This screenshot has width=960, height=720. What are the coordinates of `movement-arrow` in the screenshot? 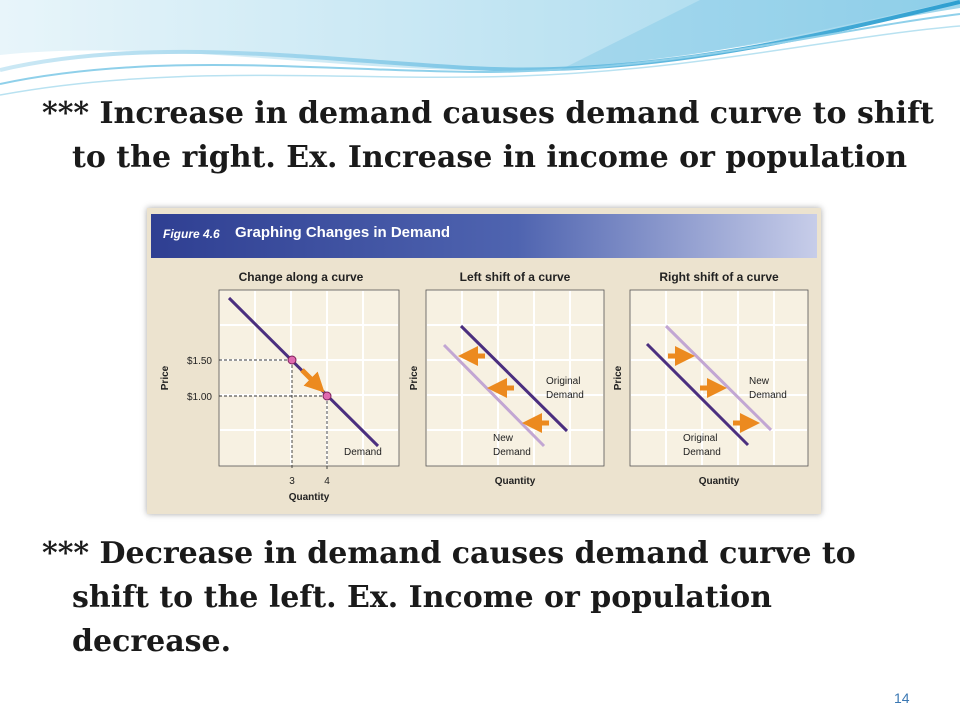 It's located at (312, 380).